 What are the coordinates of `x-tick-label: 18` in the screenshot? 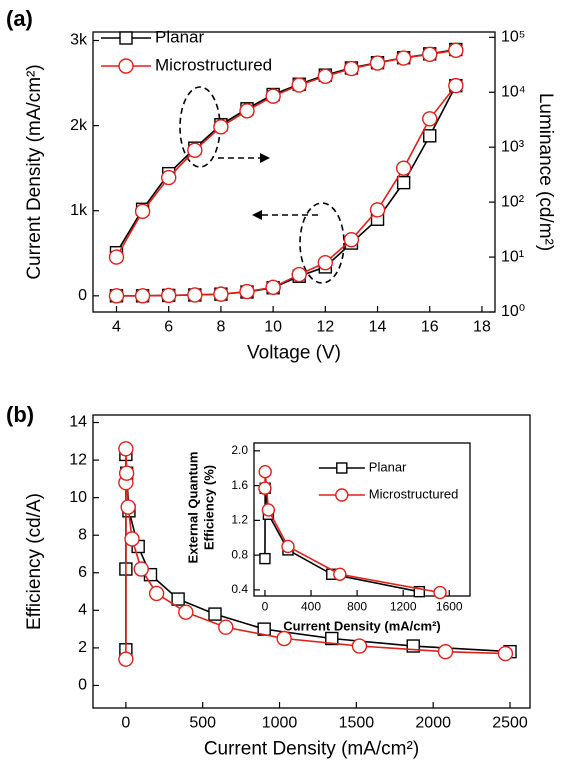 It's located at (482, 326).